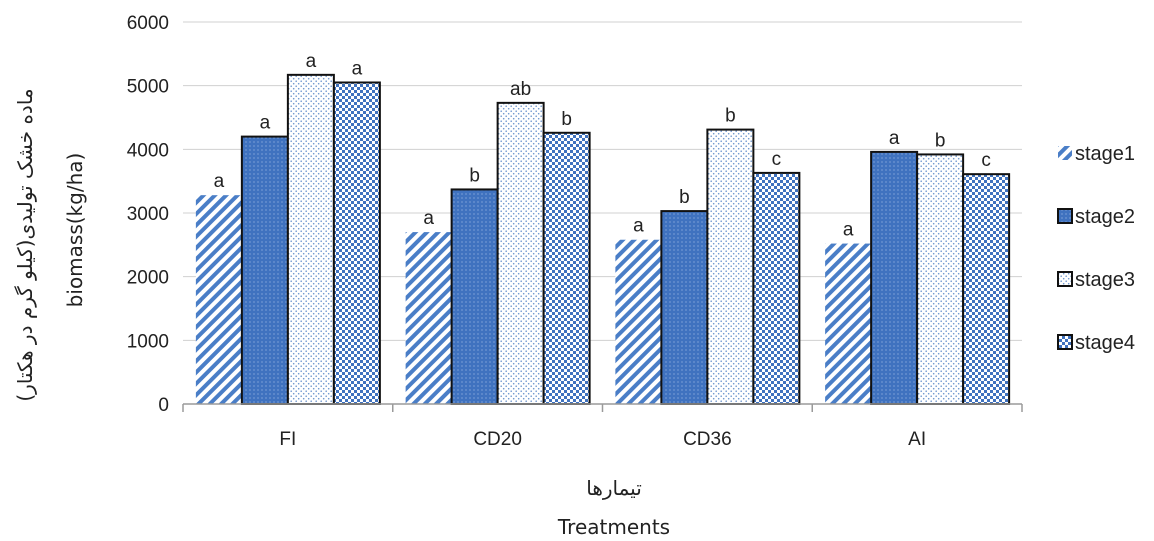 The width and height of the screenshot is (1154, 541). What do you see at coordinates (1065, 279) in the screenshot?
I see `legend-swatch-stage3` at bounding box center [1065, 279].